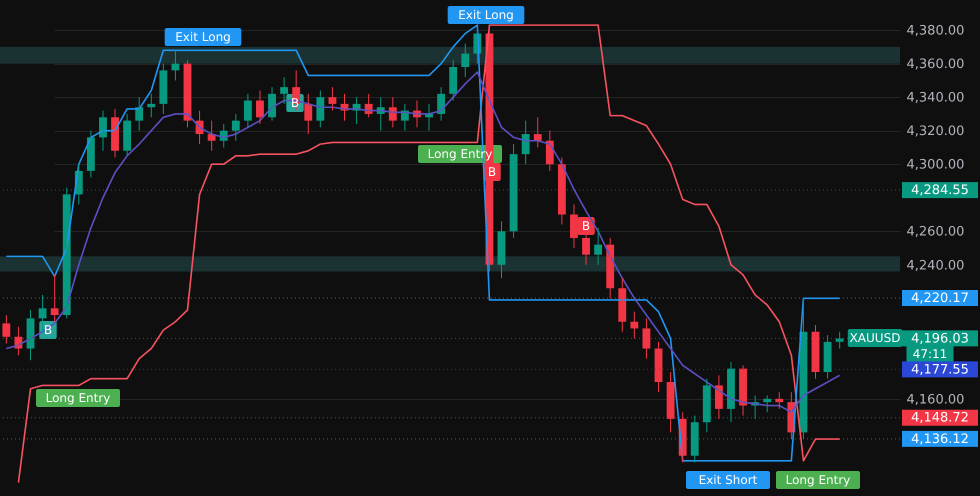  What do you see at coordinates (935, 400) in the screenshot?
I see `y-tick-label: 4,160.00` at bounding box center [935, 400].